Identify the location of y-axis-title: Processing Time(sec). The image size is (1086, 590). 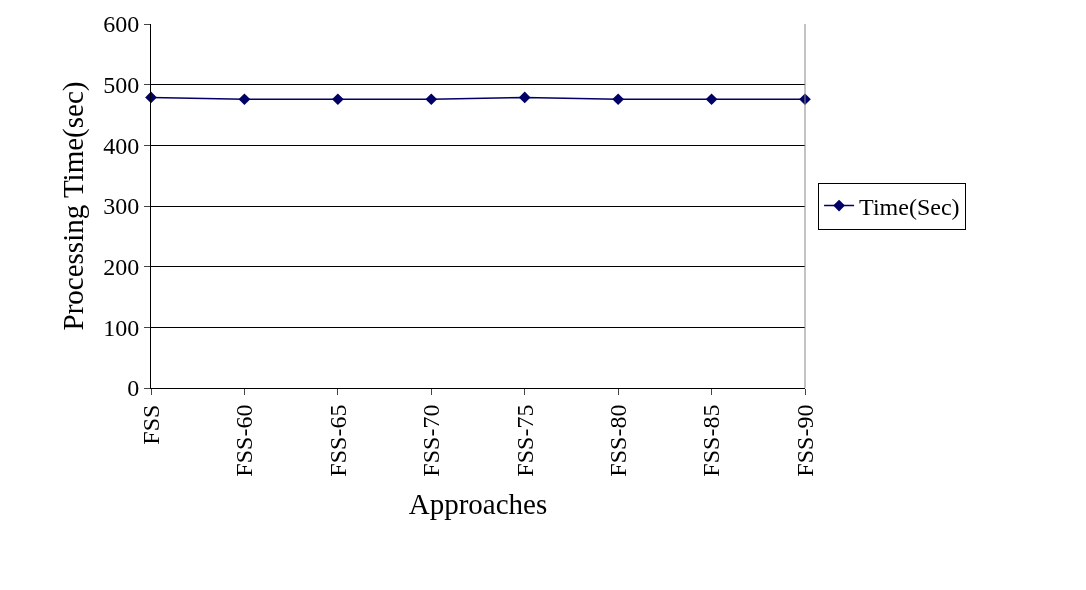
(73, 206).